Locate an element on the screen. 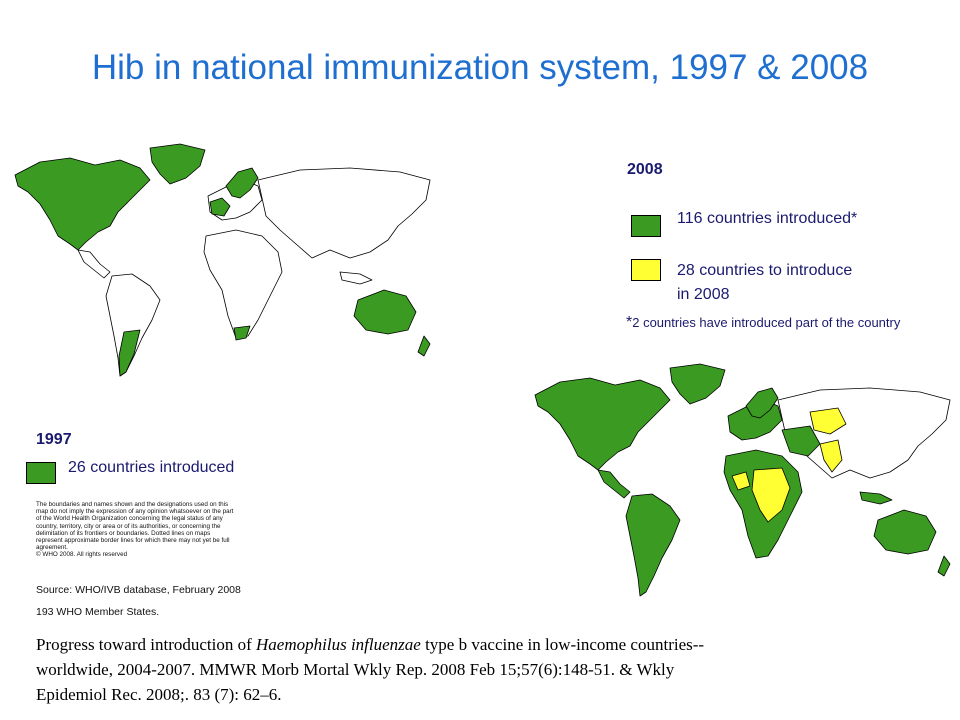 The height and width of the screenshot is (720, 960). legend-2008-introduced-label: 116 countries introduced* is located at coordinates (767, 218).